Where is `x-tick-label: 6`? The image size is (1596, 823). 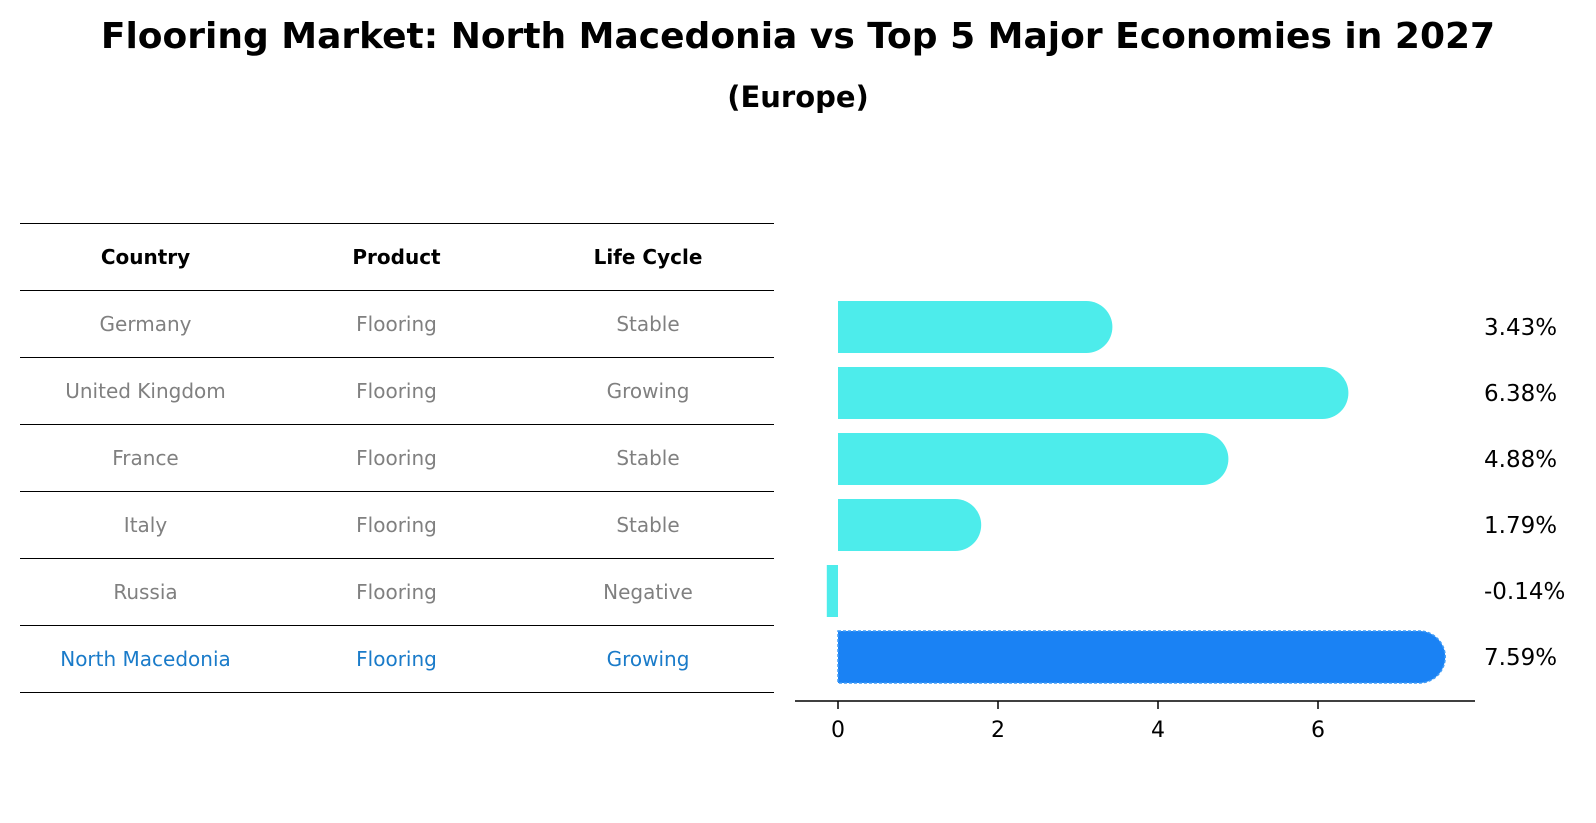
x-tick-label: 6 is located at coordinates (1318, 730).